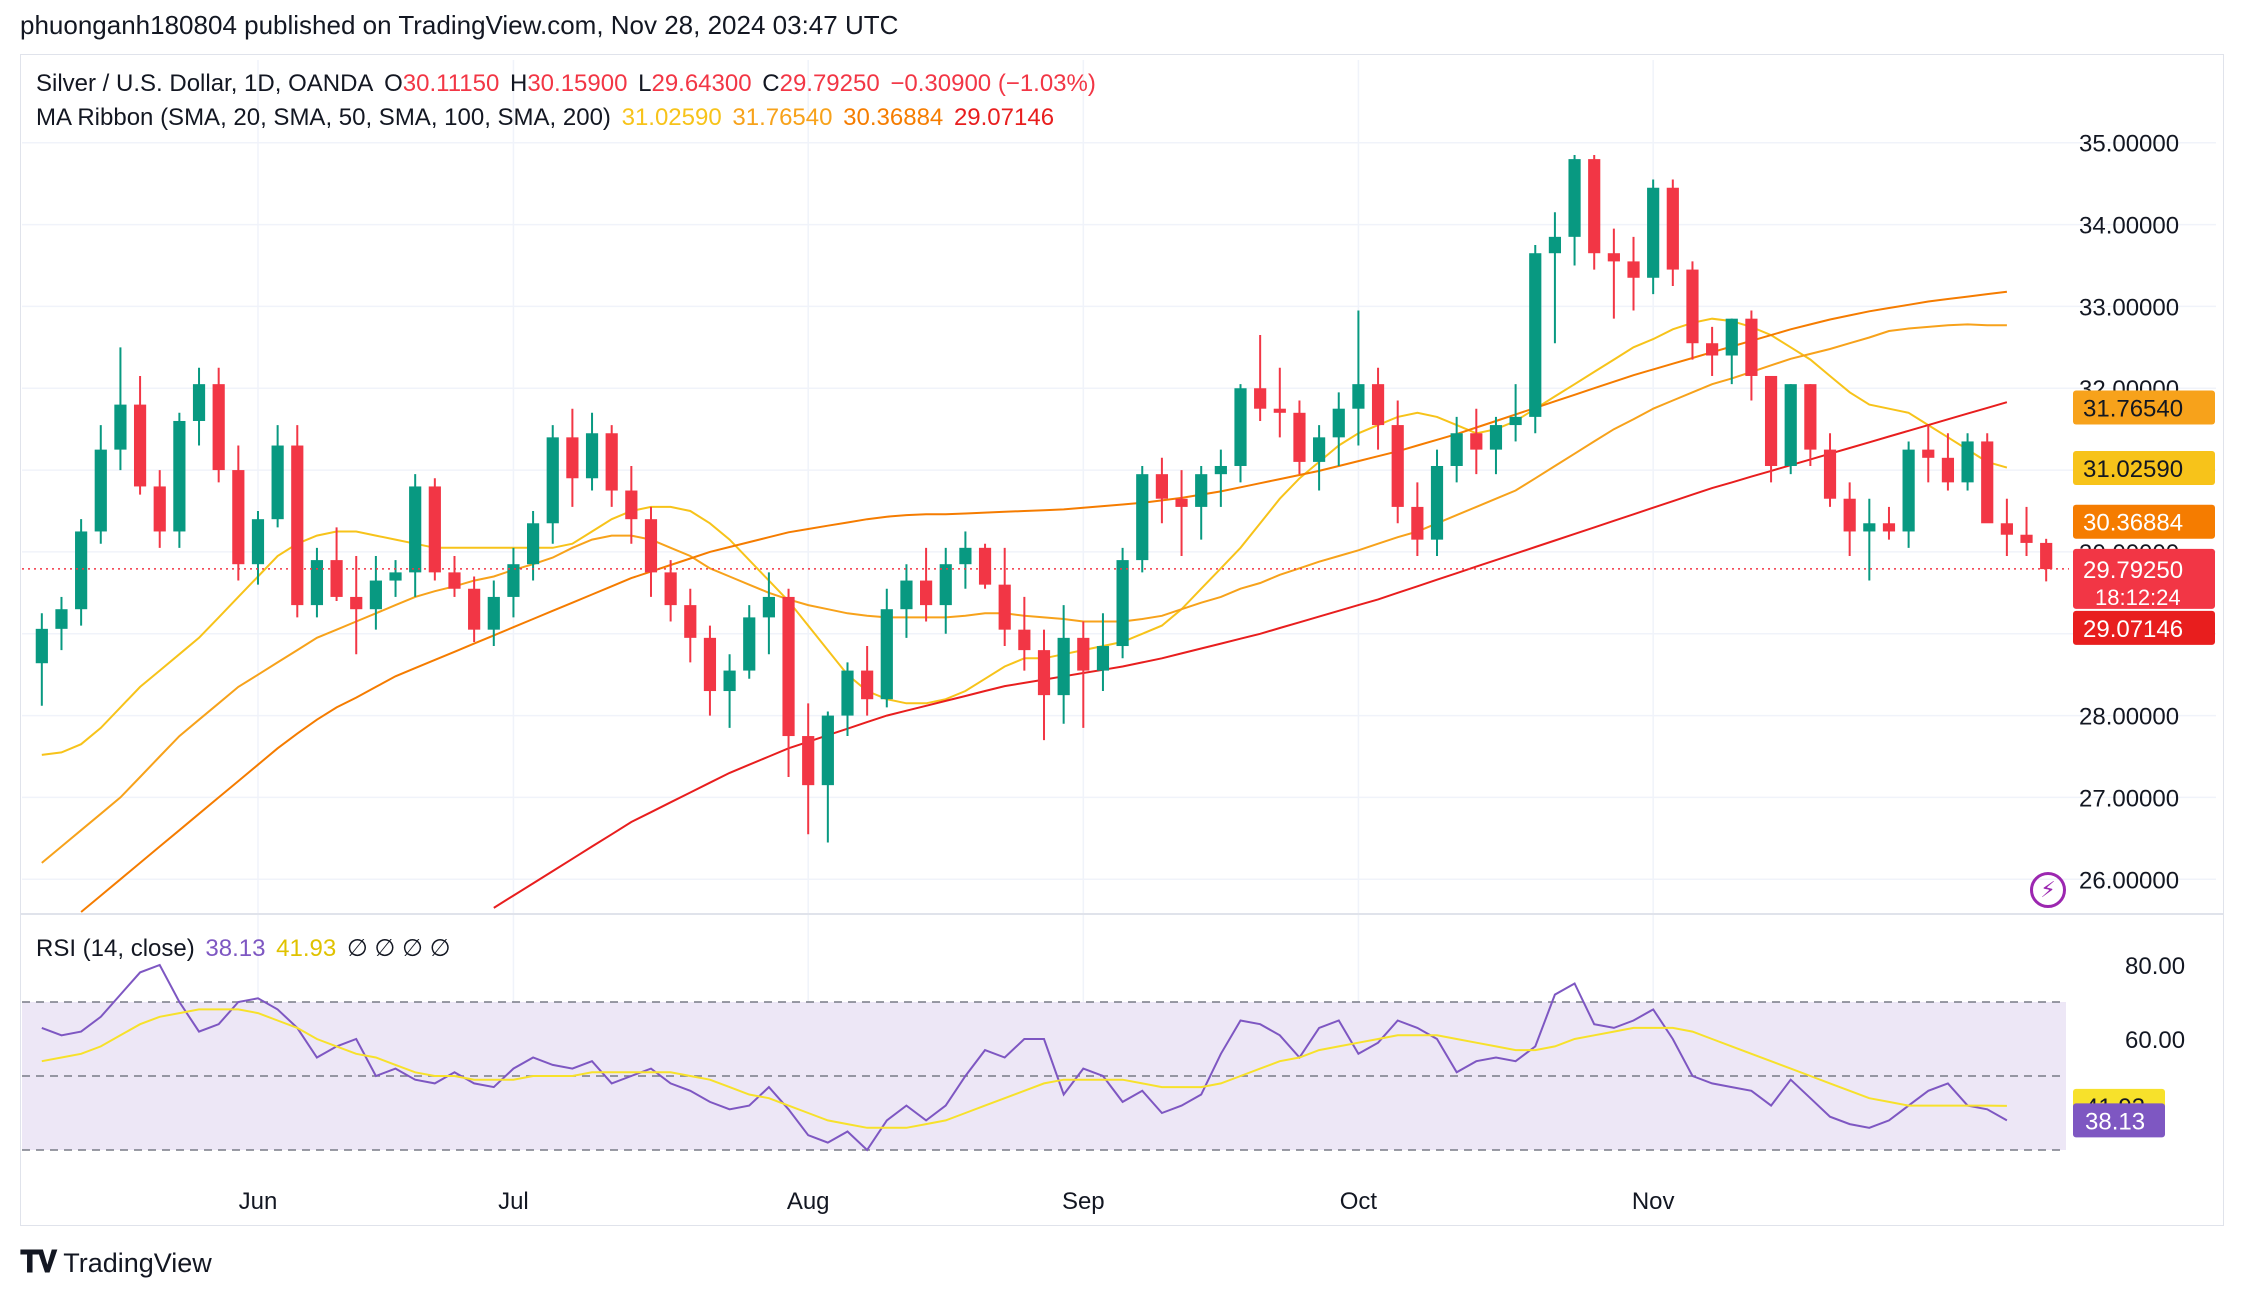 This screenshot has width=2242, height=1296. Describe the element at coordinates (38, 1262) in the screenshot. I see `tv-logo-icon: 𝐓𝐕` at that location.